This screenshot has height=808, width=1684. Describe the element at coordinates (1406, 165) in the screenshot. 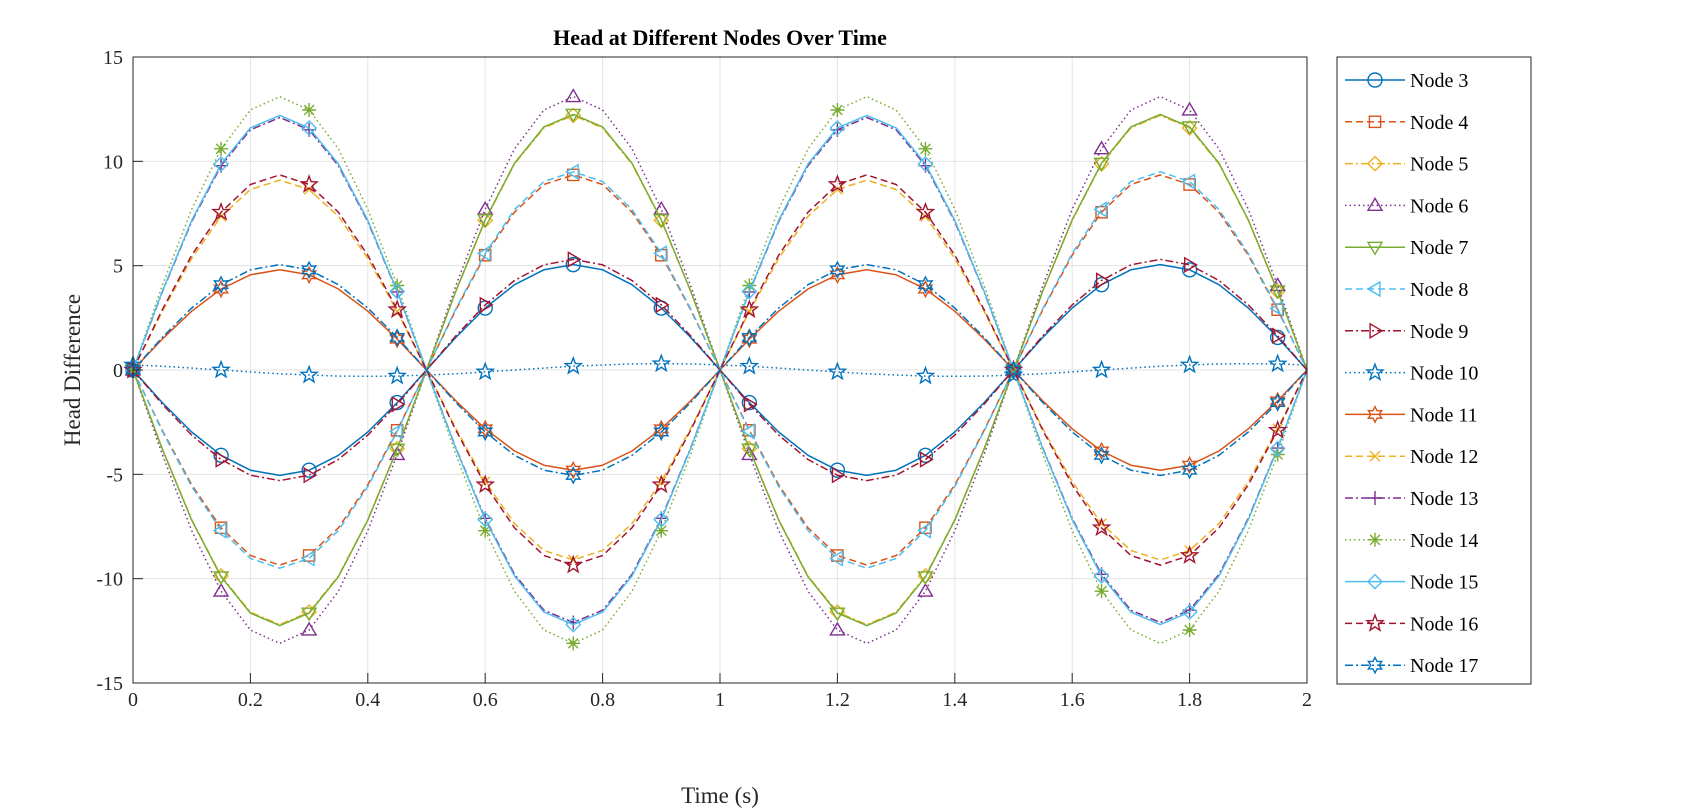

I see `legend-entry: Node 5` at that location.